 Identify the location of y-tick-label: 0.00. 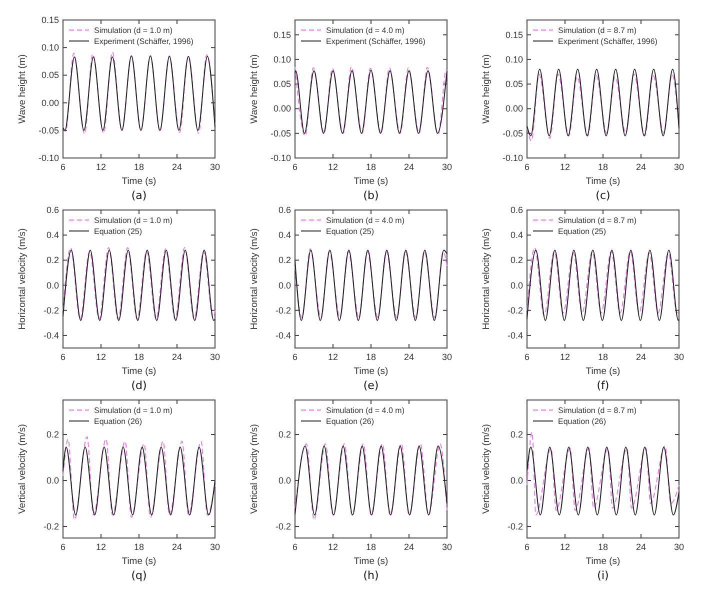
(514, 109).